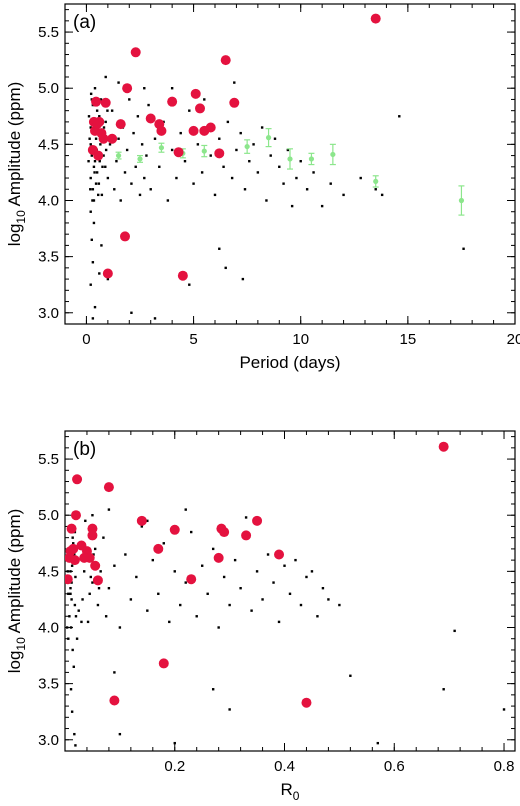 The height and width of the screenshot is (806, 520). Describe the element at coordinates (86, 339) in the screenshot. I see `x-tick-label: 0` at that location.